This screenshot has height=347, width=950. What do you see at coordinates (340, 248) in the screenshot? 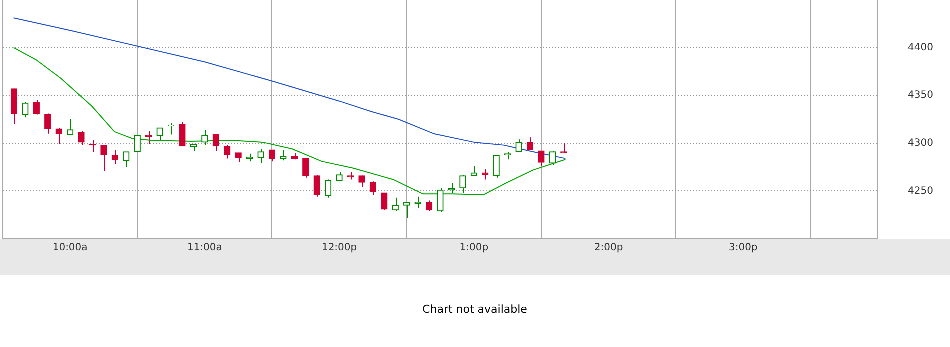
I see `x-tick-label: 12:00p` at bounding box center [340, 248].